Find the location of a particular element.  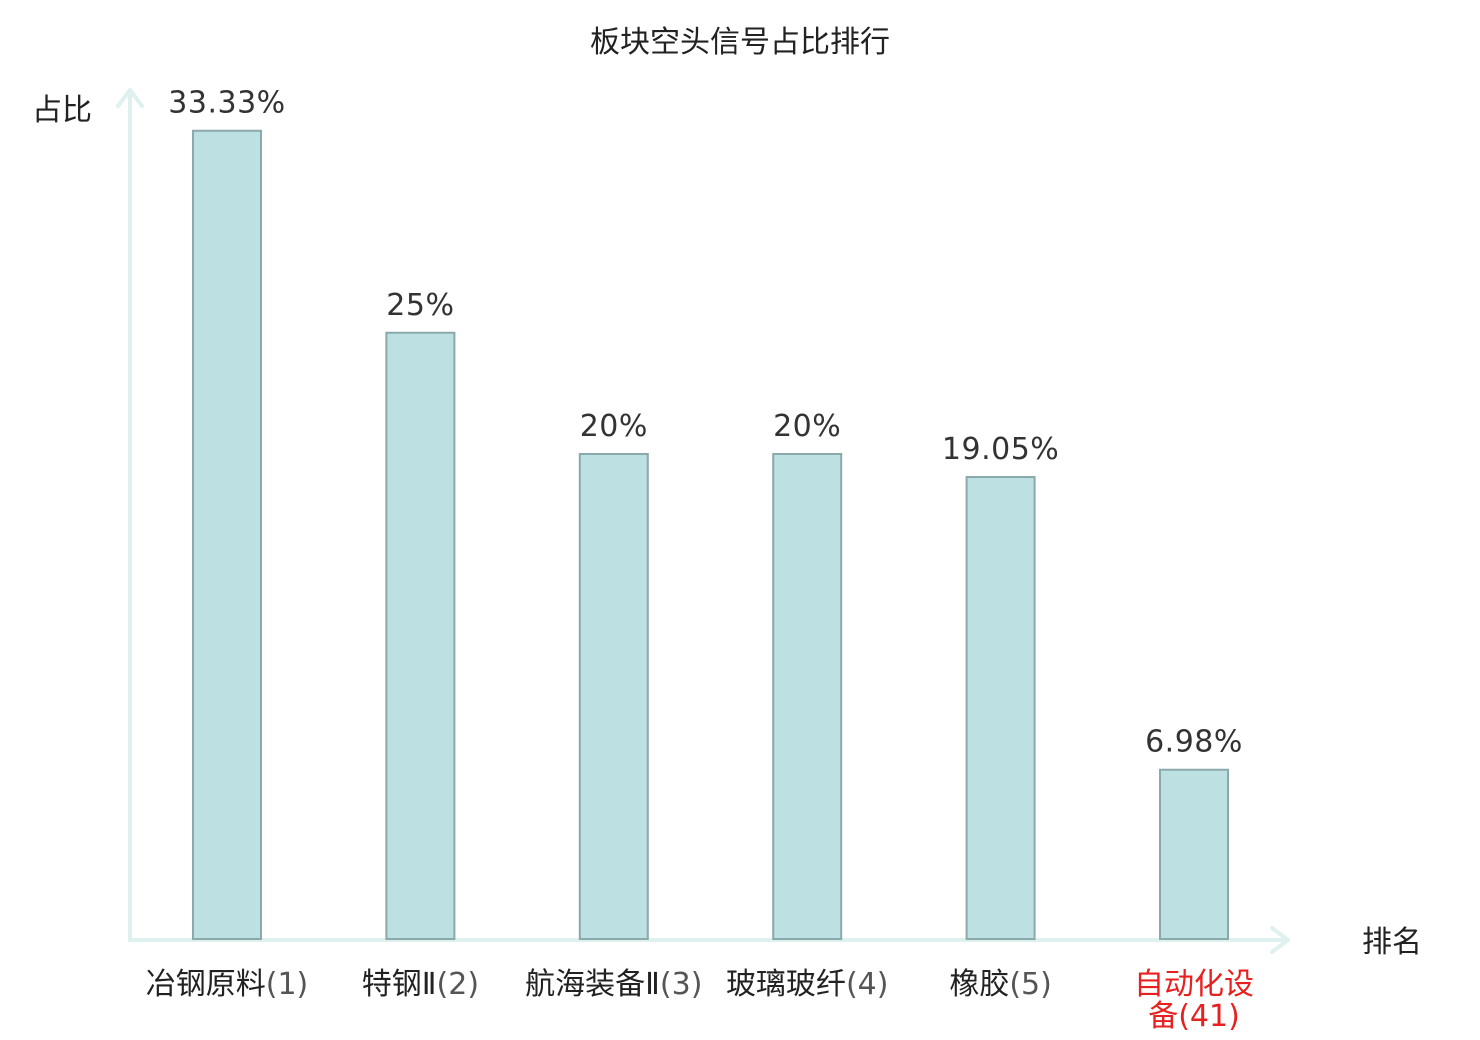

value-label-6: 6.98% is located at coordinates (1194, 742).